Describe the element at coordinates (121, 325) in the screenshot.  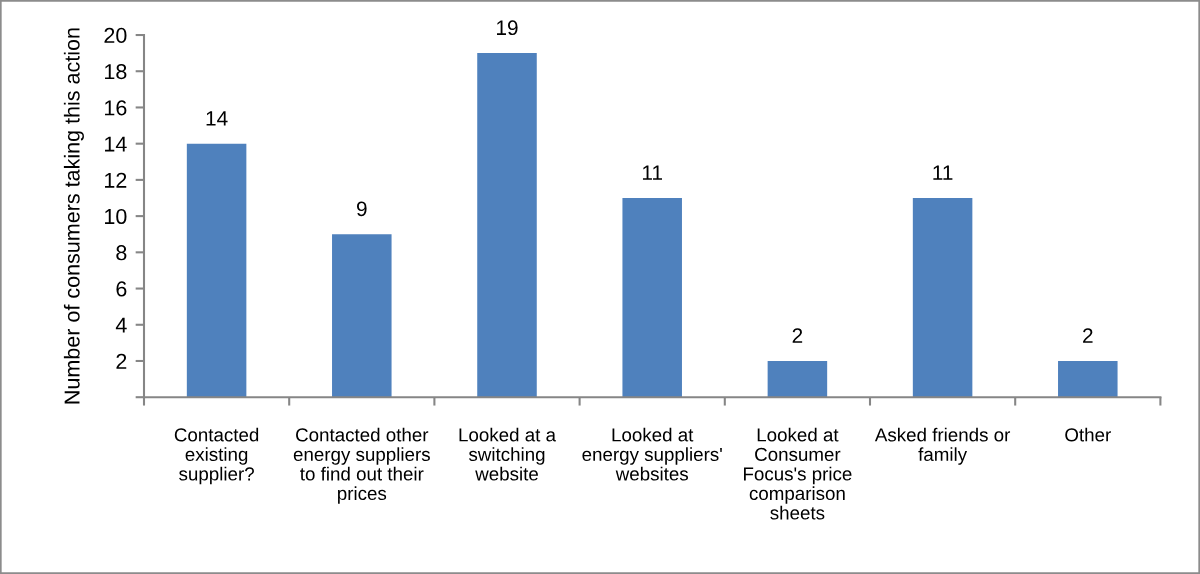
I see `y-tick-label: 4` at that location.